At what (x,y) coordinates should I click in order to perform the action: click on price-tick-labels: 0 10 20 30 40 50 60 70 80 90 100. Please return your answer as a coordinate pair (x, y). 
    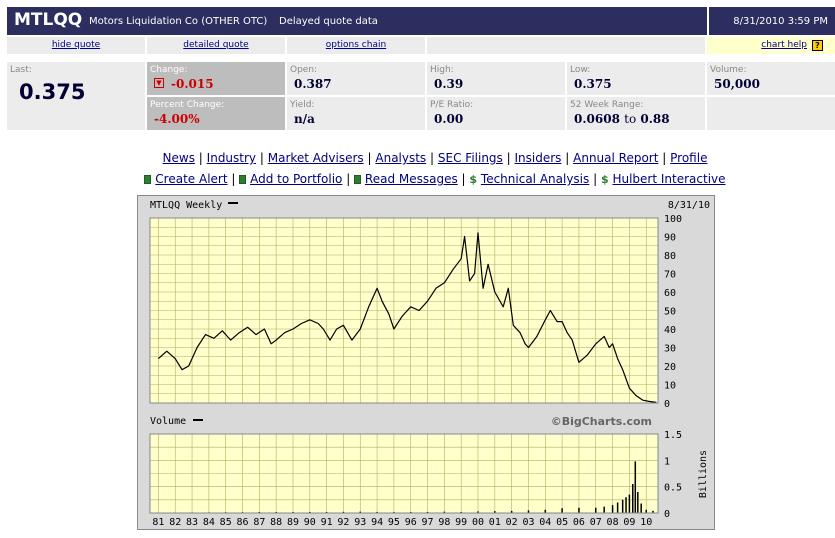
    Looking at the image, I should click on (673, 312).